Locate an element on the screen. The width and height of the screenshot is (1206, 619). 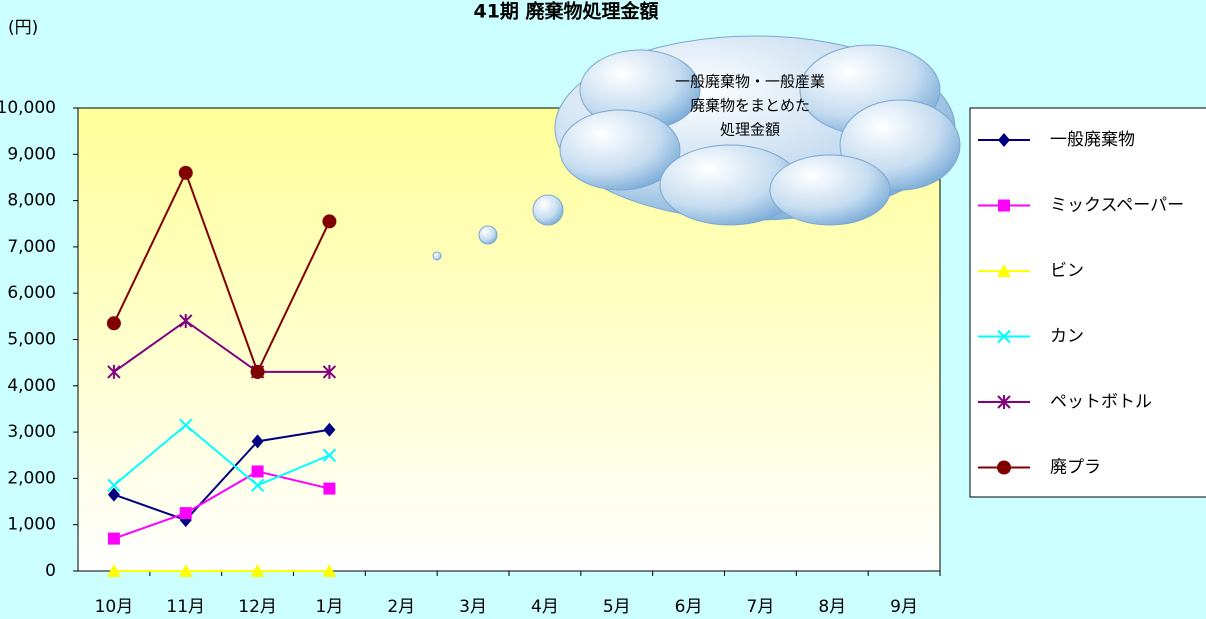
y-tick-label: 4,000 is located at coordinates (31, 386).